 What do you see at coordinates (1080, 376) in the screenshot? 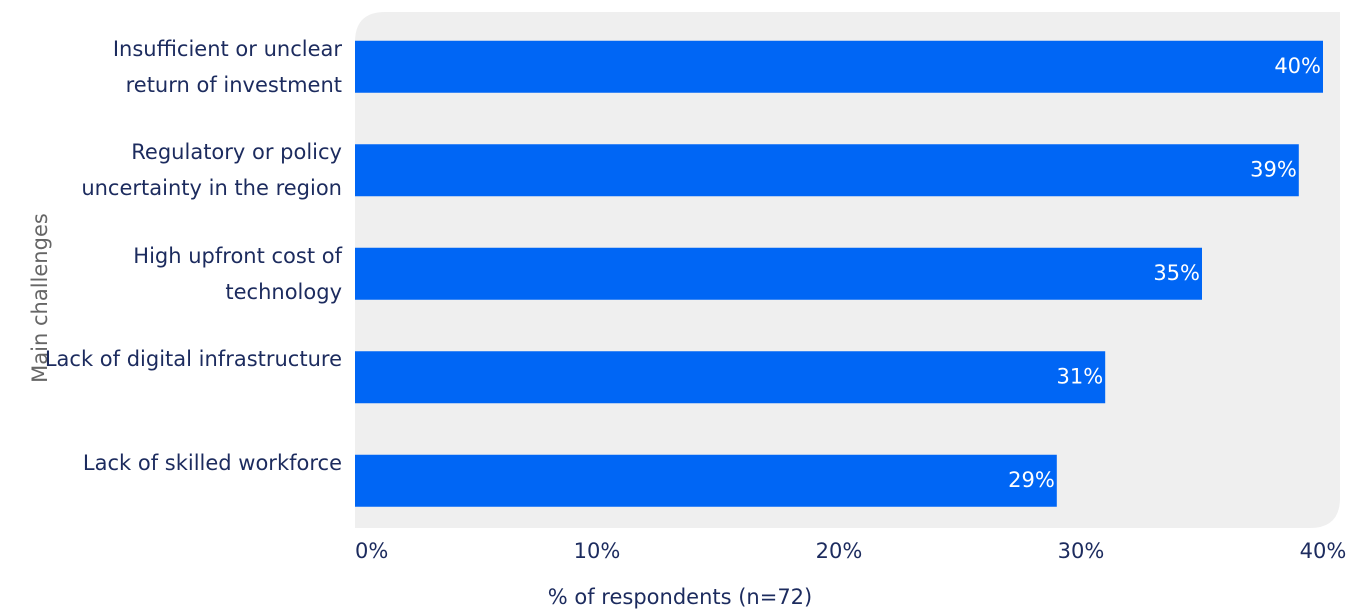
I see `data-label: 31%` at bounding box center [1080, 376].